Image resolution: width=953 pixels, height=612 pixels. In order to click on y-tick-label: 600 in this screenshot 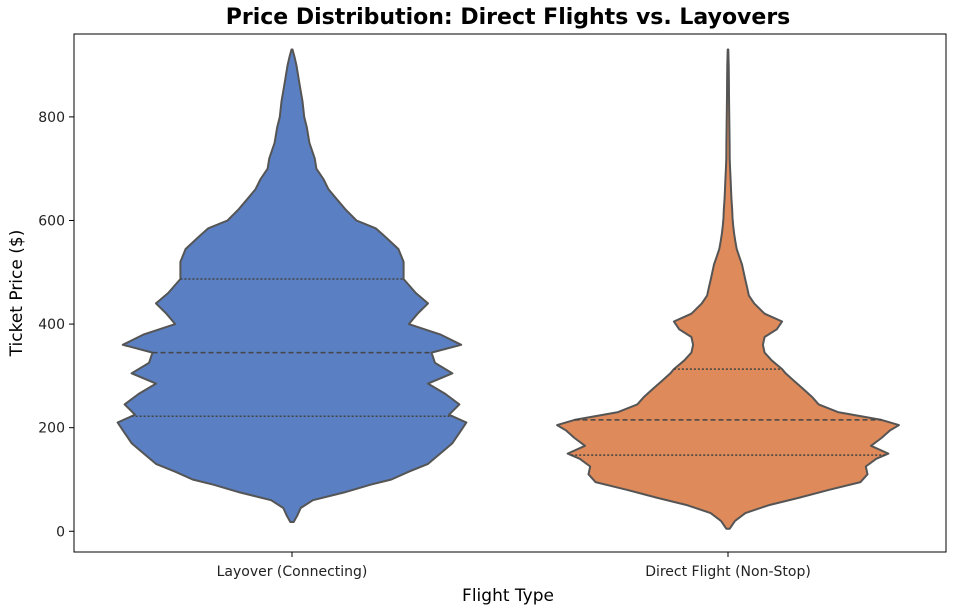, I will do `click(51, 221)`.